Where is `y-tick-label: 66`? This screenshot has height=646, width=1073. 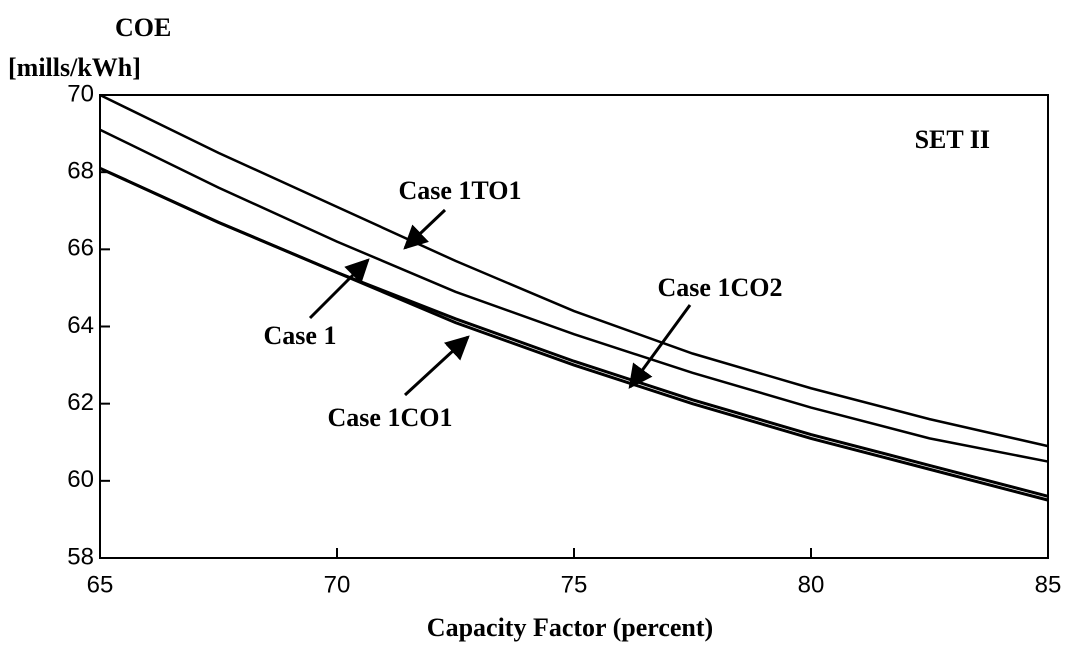 y-tick-label: 66 is located at coordinates (80, 248).